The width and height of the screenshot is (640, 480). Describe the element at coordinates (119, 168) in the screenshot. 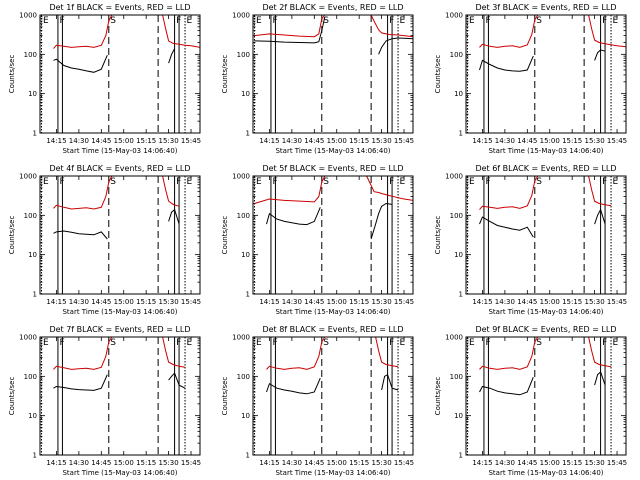

I see `panel-title: Det 4f BLACK = Events, RED = LLD` at that location.